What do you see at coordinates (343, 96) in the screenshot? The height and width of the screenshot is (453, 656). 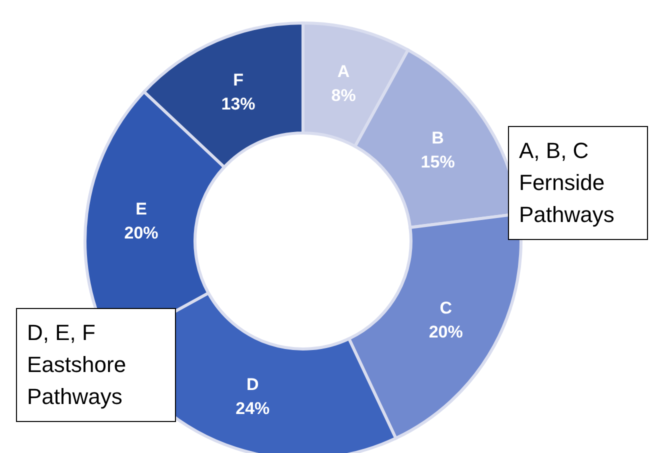 I see `data-label: 8%` at bounding box center [343, 96].